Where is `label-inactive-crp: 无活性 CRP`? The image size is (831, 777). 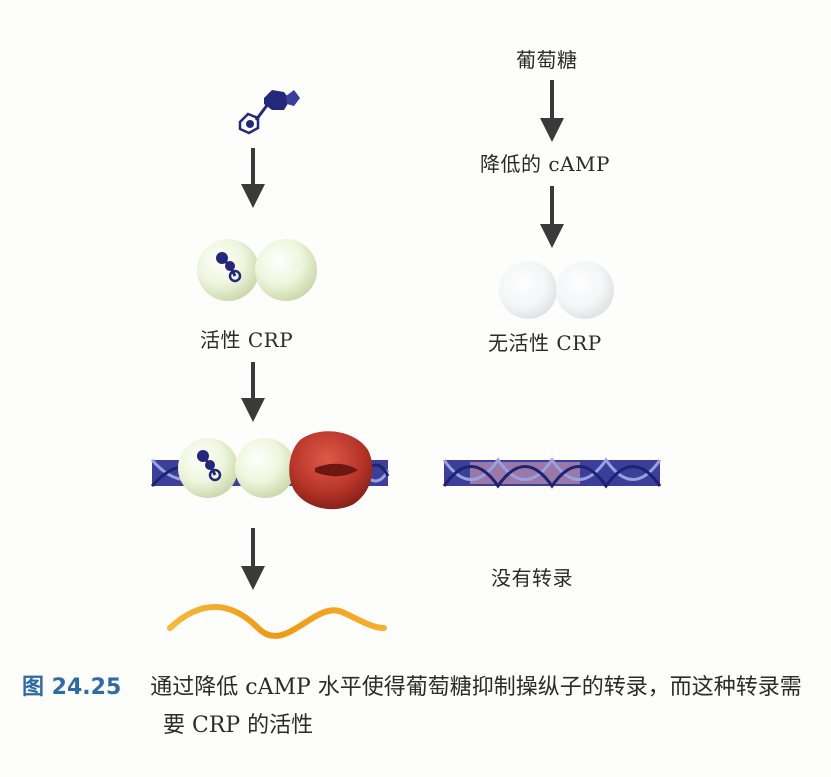
label-inactive-crp: 无活性 CRP is located at coordinates (545, 343).